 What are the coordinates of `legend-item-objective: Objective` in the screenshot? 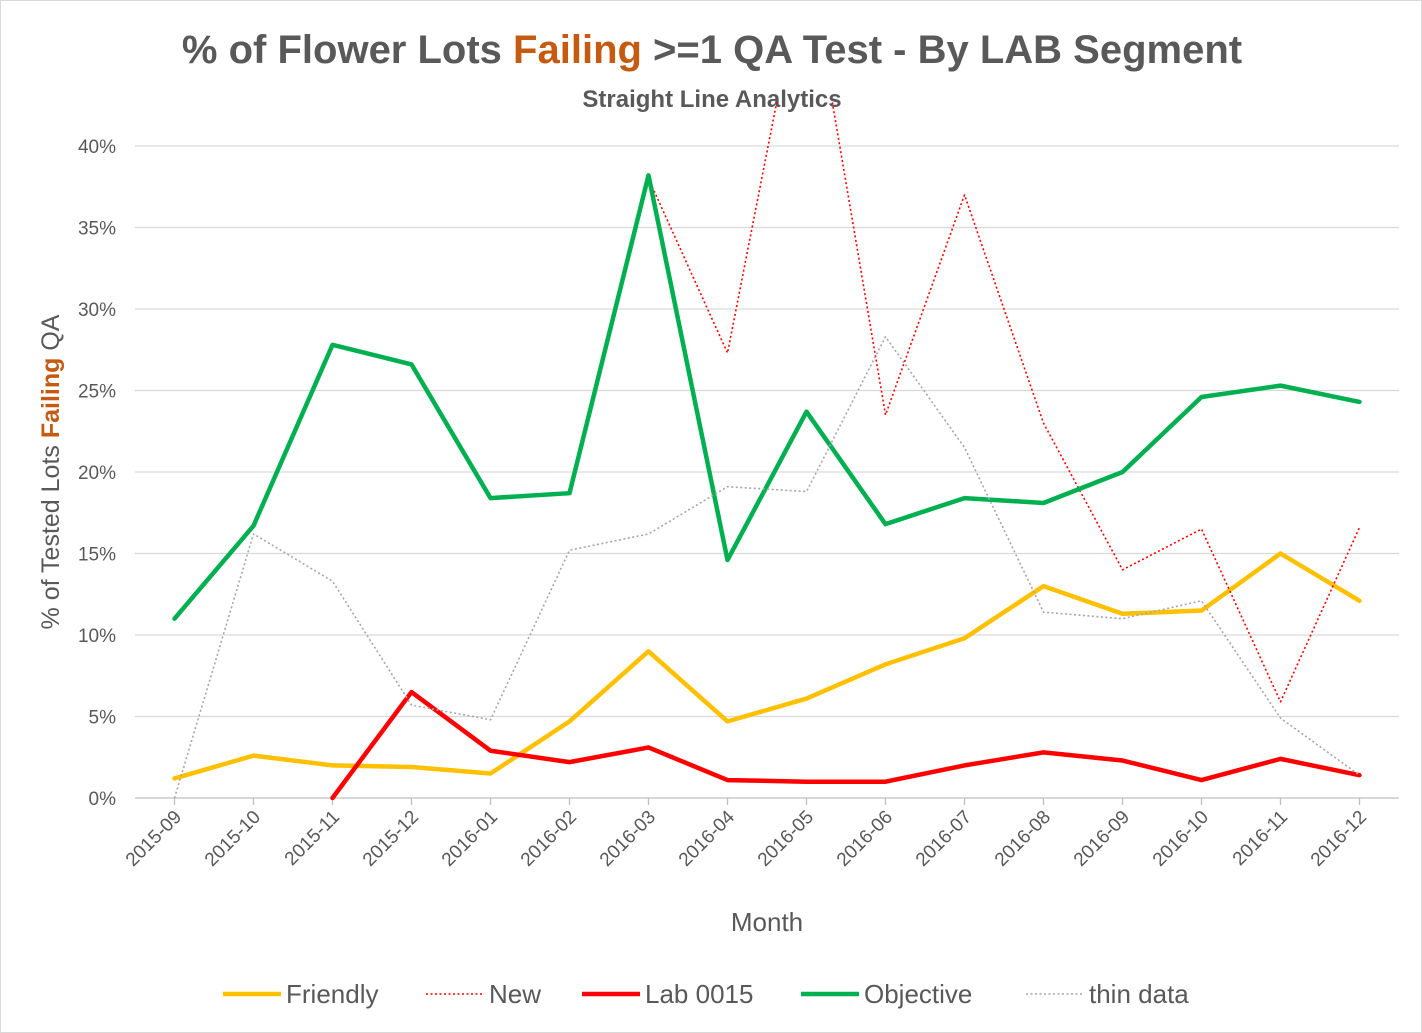 It's located at (886, 994).